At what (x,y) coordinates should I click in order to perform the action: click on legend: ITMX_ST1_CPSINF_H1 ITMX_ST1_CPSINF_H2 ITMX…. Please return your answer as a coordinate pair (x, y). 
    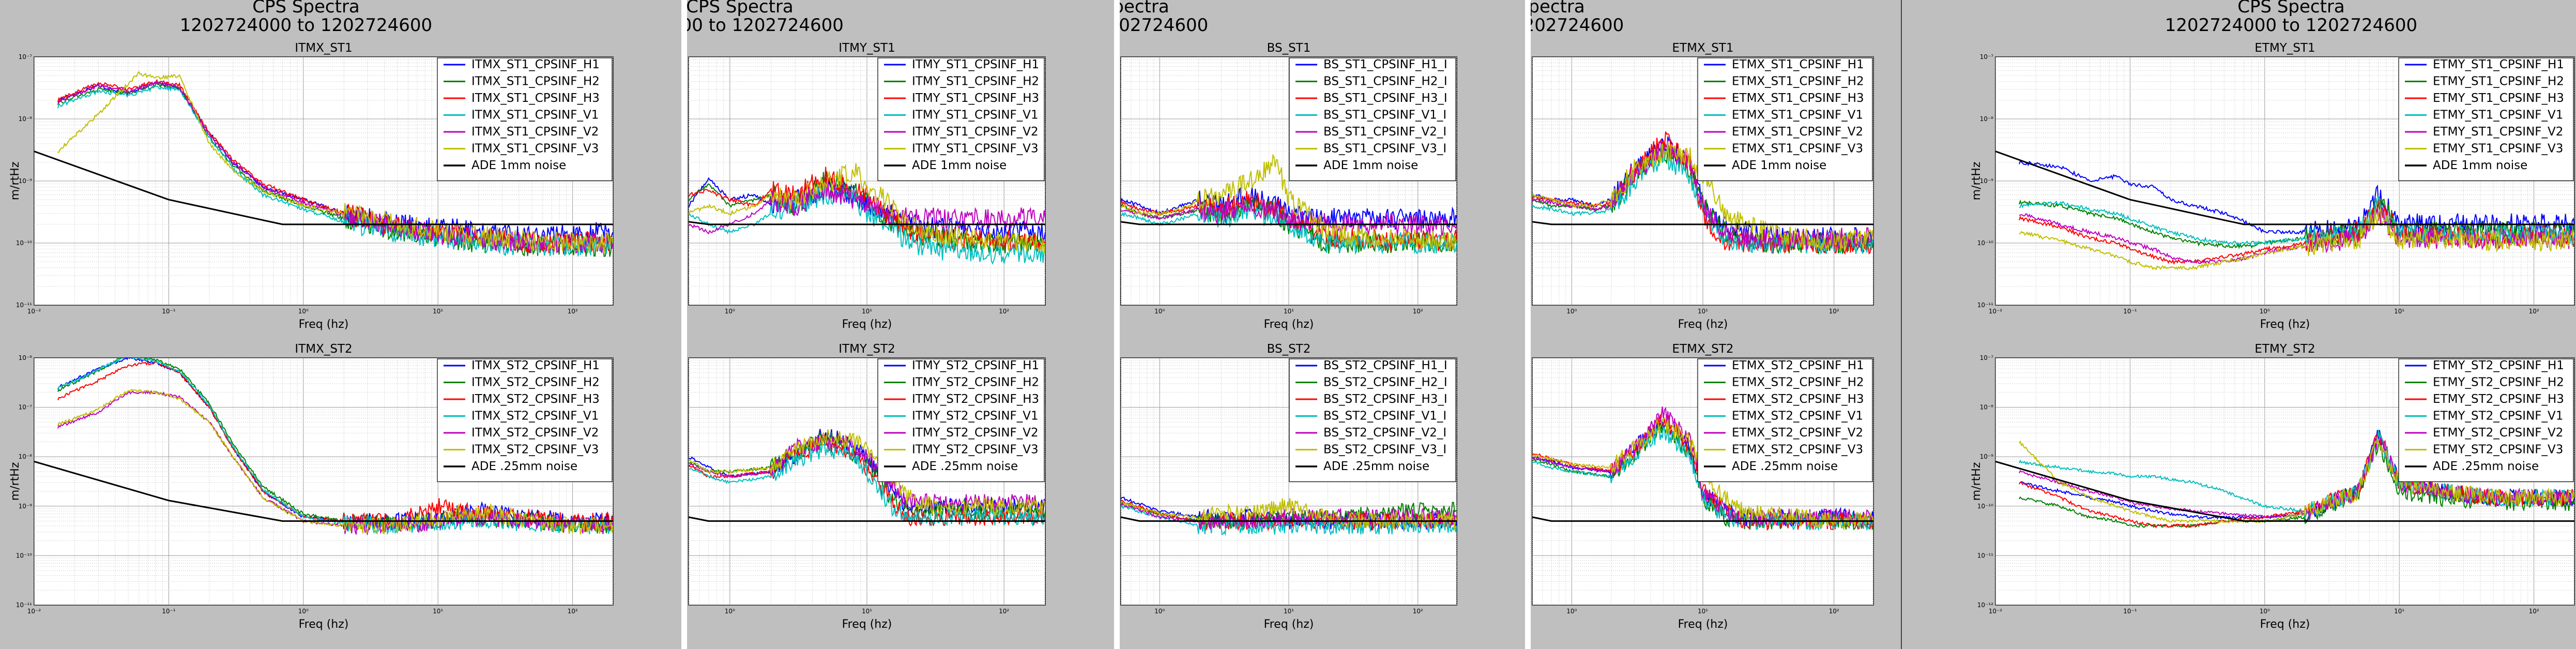
    Looking at the image, I should click on (525, 119).